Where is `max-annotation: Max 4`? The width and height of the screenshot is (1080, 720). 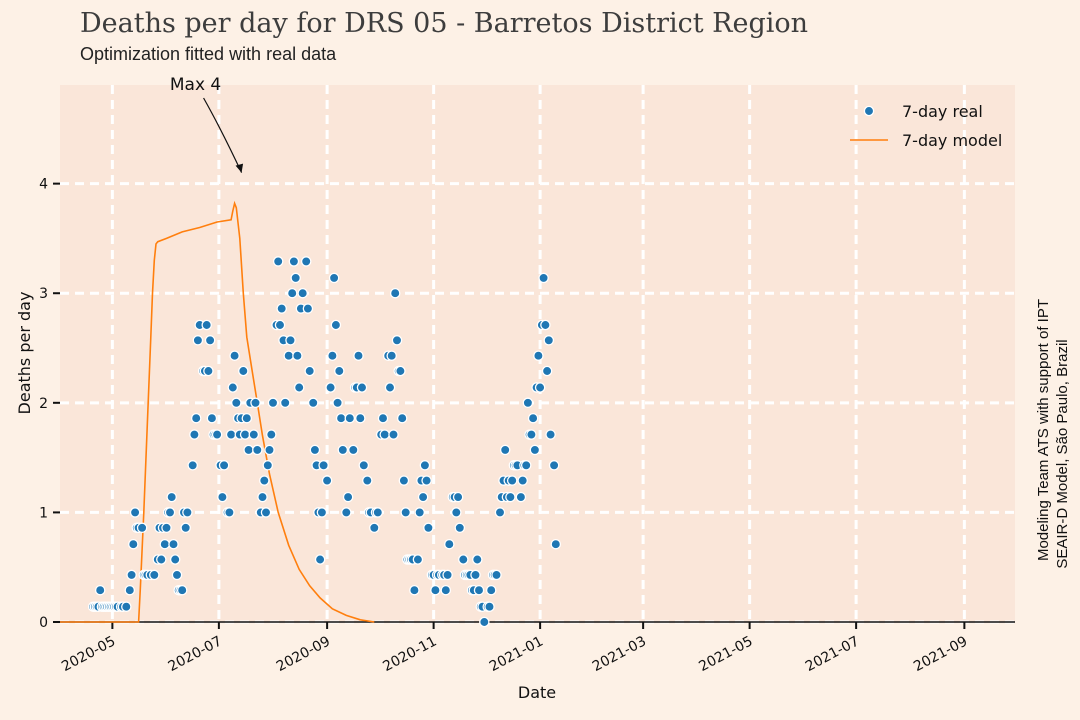
max-annotation: Max 4 is located at coordinates (207, 124).